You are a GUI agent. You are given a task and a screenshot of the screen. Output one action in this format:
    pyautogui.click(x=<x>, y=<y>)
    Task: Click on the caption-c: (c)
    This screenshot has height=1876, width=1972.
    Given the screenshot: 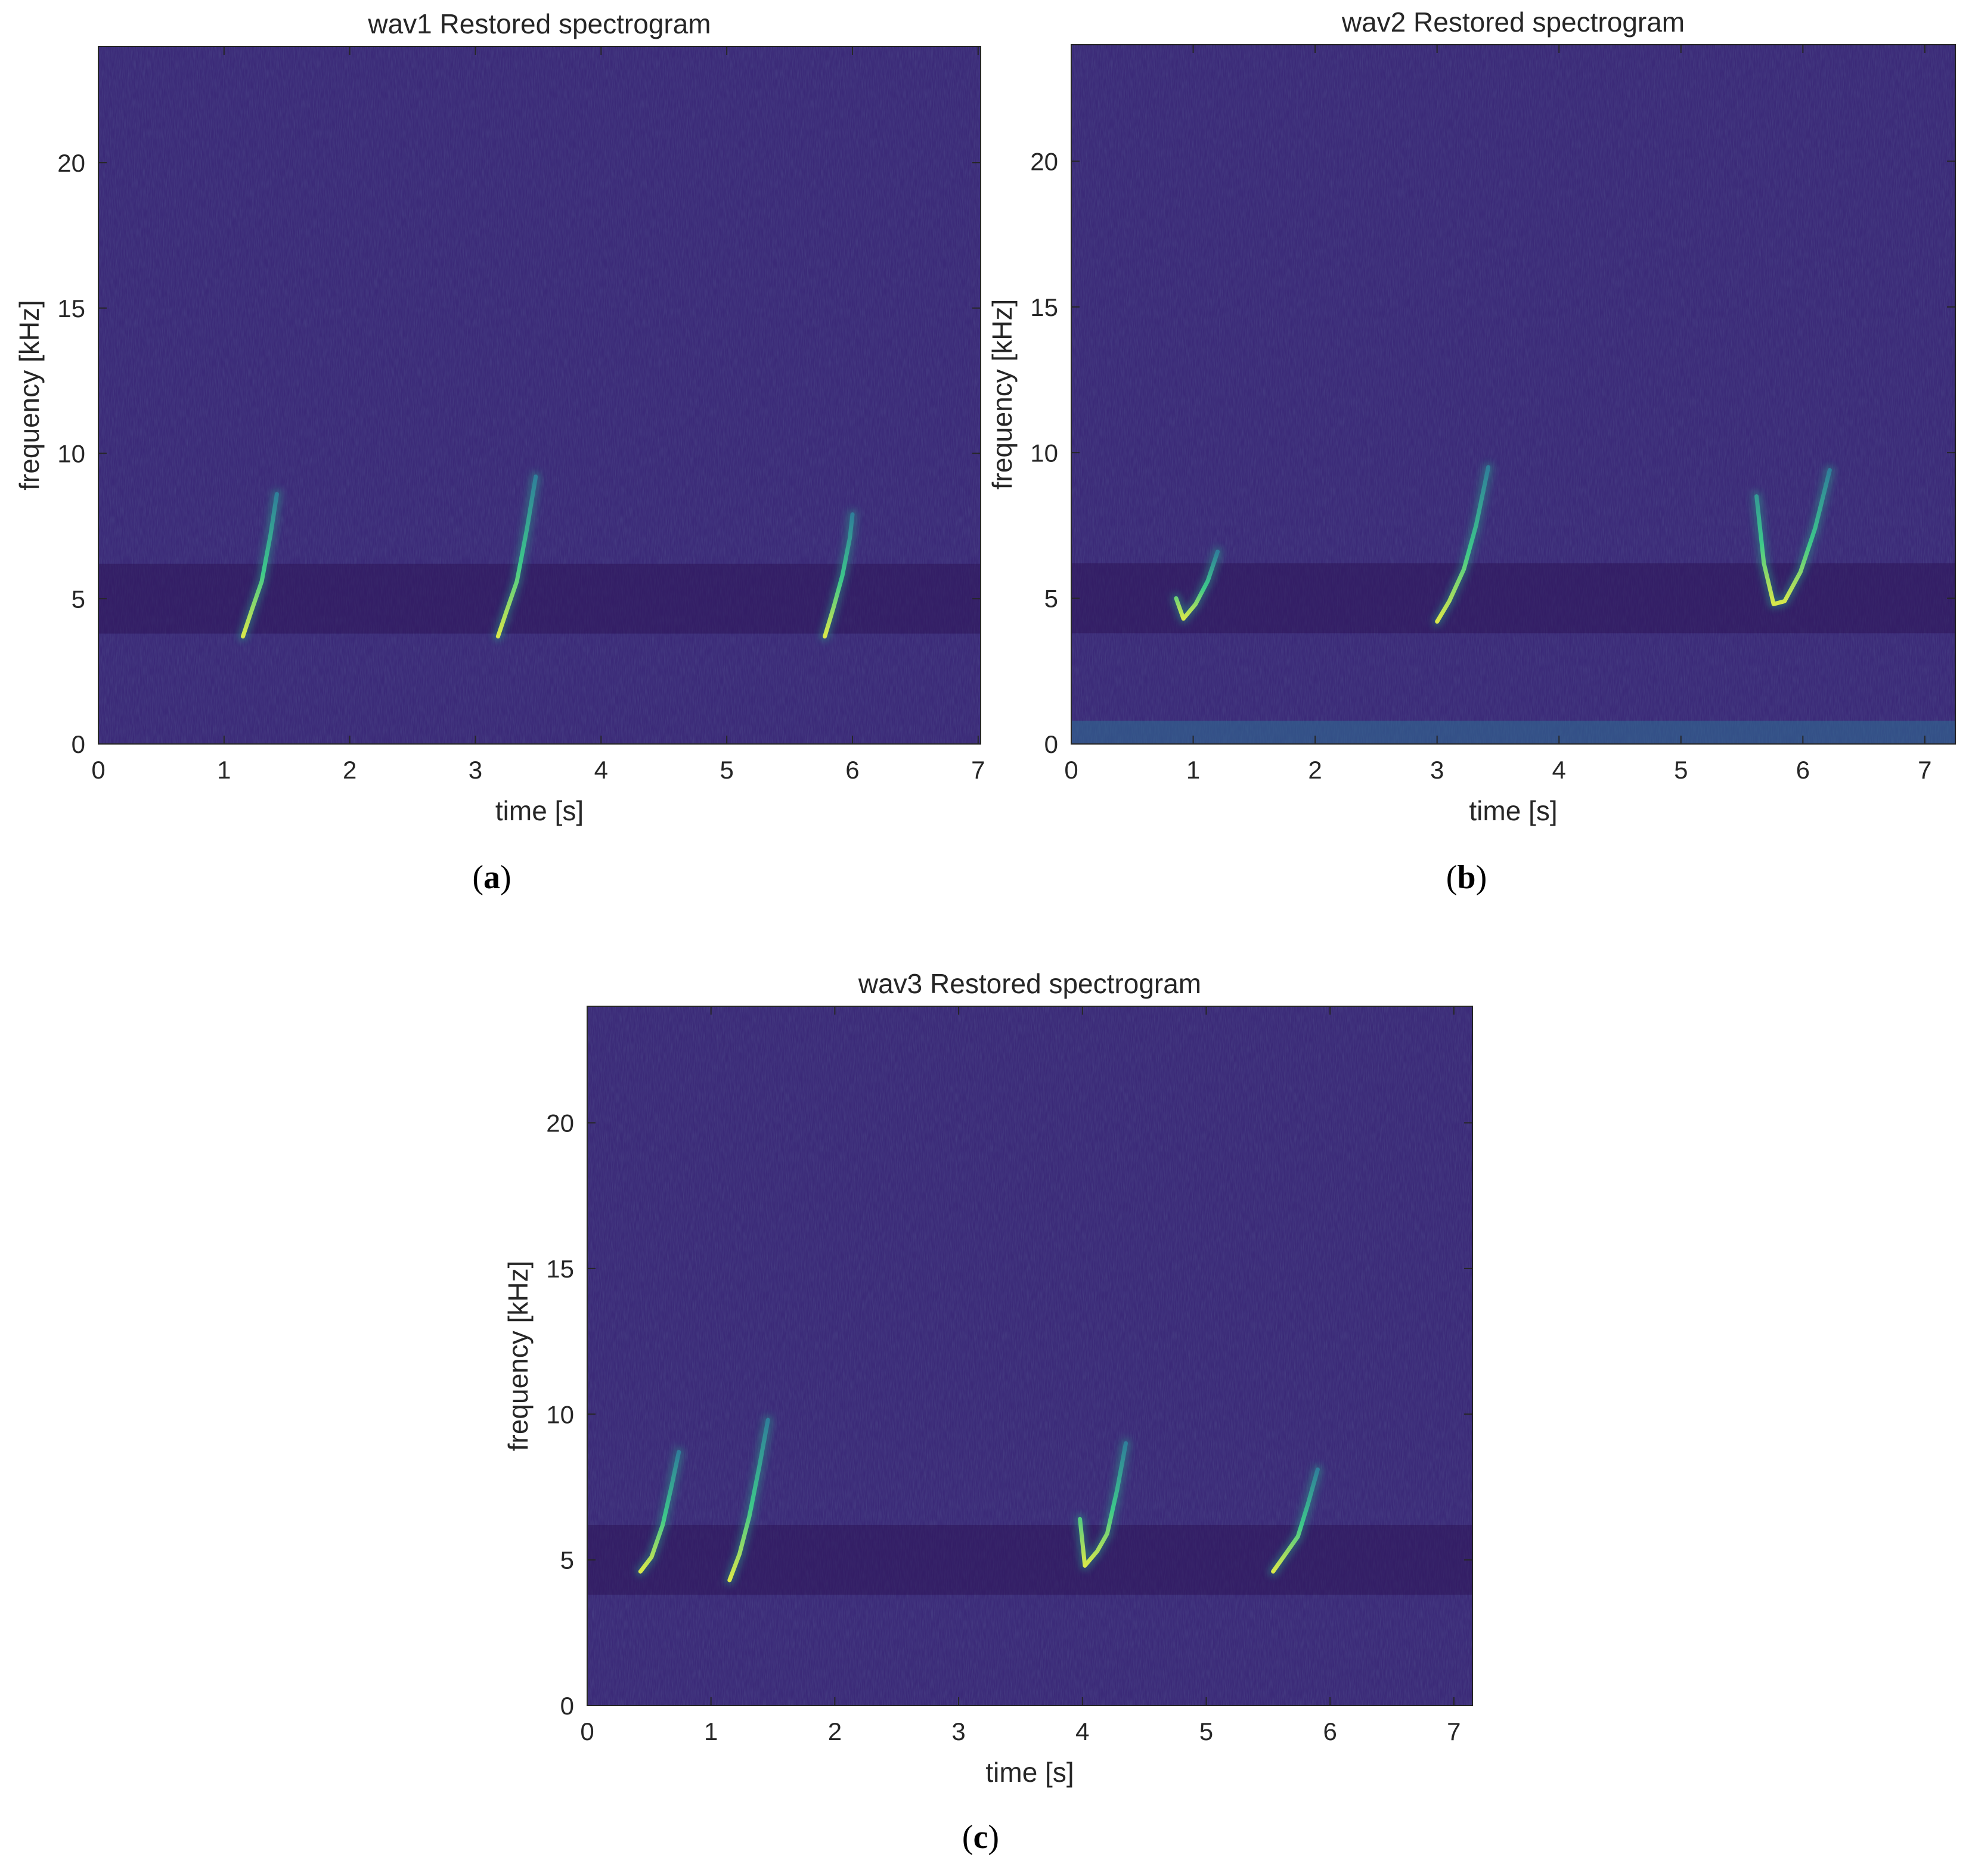 What is the action you would take?
    pyautogui.click(x=981, y=1837)
    